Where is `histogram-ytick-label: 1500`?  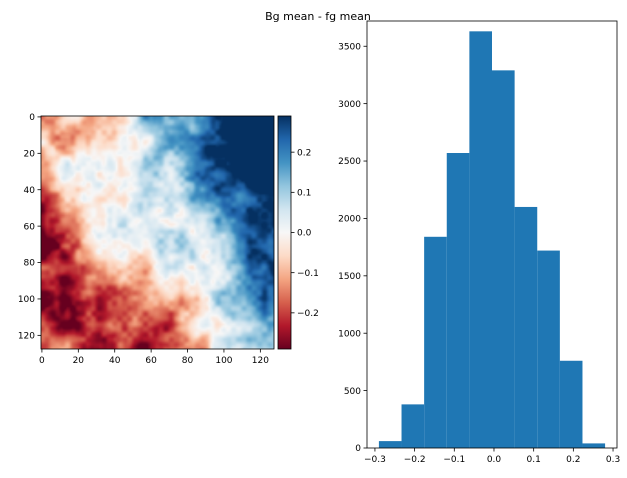 histogram-ytick-label: 1500 is located at coordinates (349, 277).